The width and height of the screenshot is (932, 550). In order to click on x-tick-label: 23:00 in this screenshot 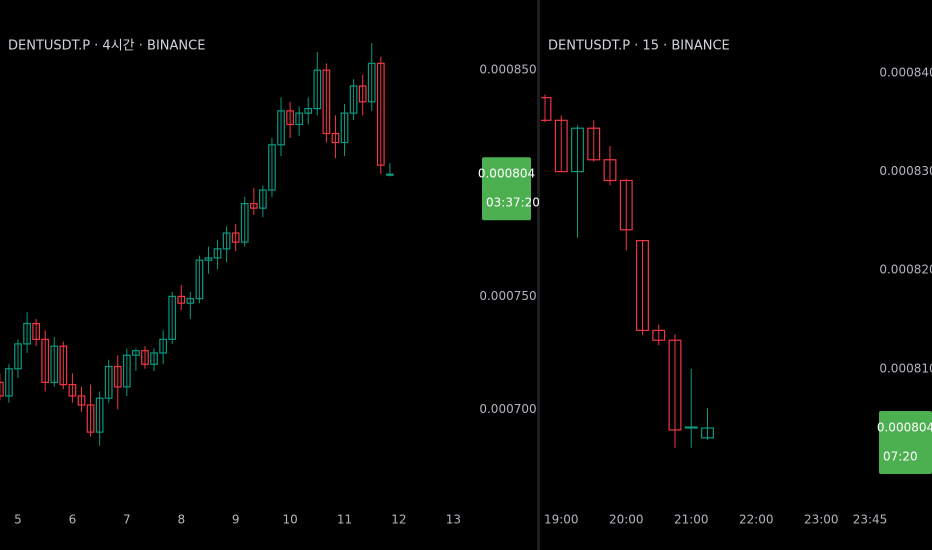, I will do `click(821, 520)`.